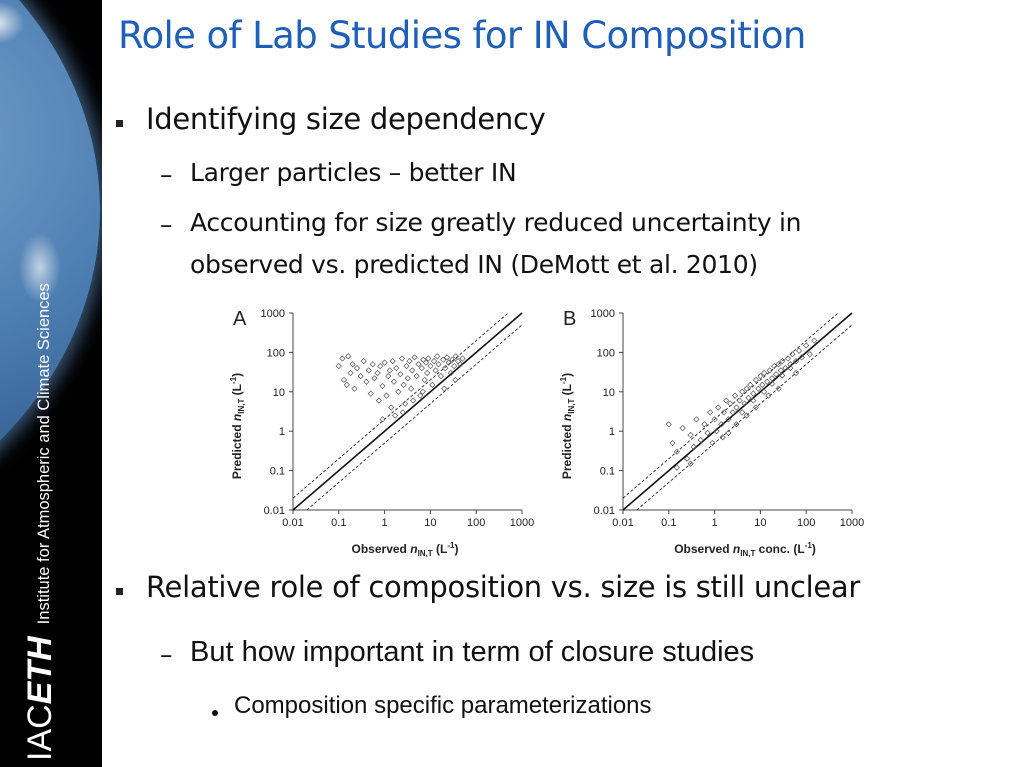 Image resolution: width=1023 pixels, height=767 pixels. I want to click on panel-a-points, so click(400, 388).